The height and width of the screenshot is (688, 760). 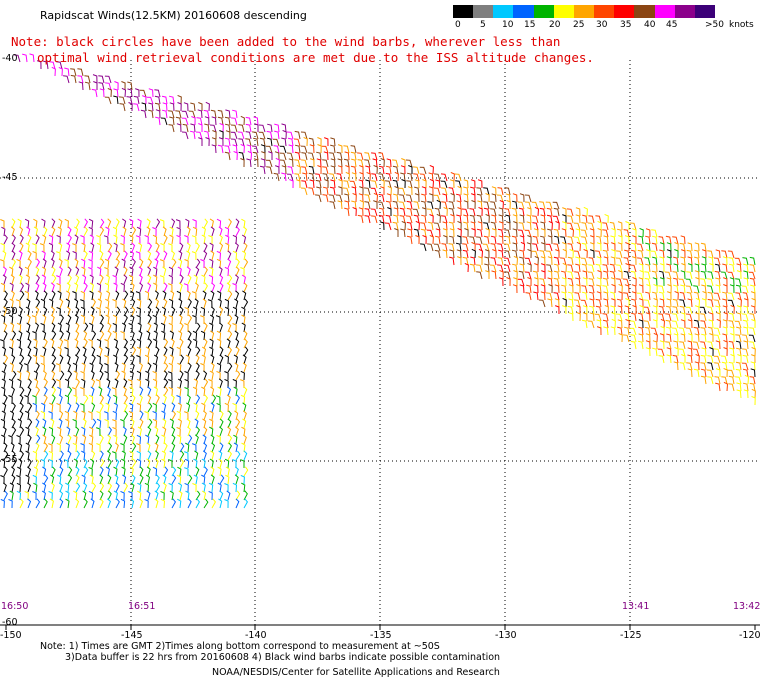 I want to click on lon-label-120: -120, so click(x=749, y=635).